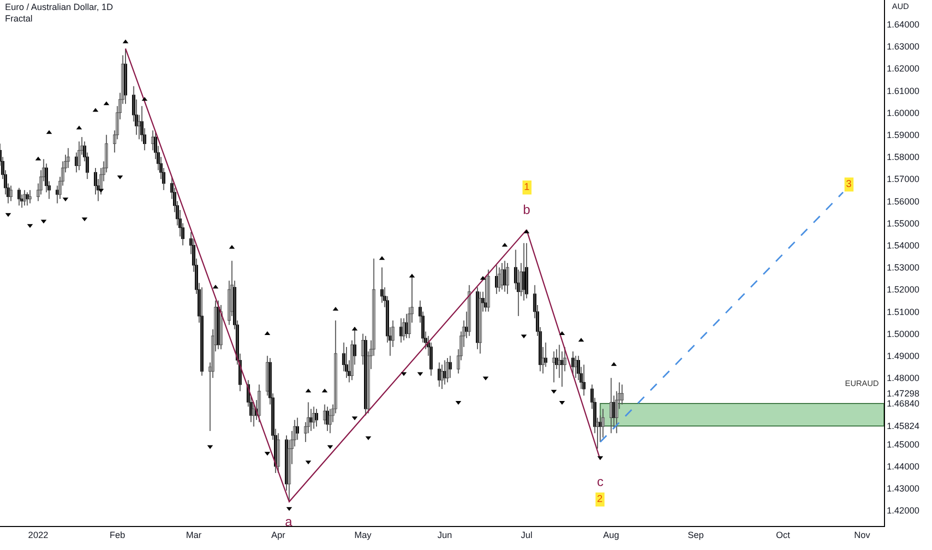  I want to click on y-tick-label: 1.57000, so click(903, 179).